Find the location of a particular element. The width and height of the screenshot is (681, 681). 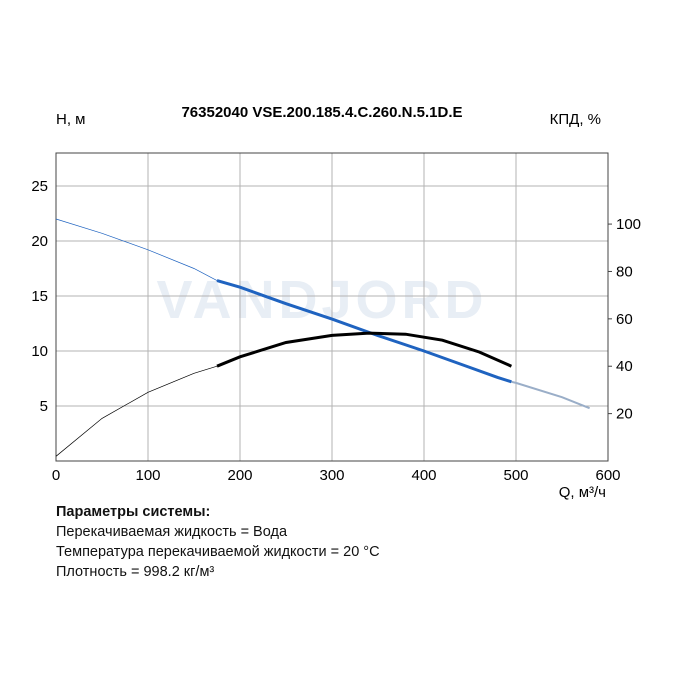

y2-tick-label: 100 is located at coordinates (628, 224).